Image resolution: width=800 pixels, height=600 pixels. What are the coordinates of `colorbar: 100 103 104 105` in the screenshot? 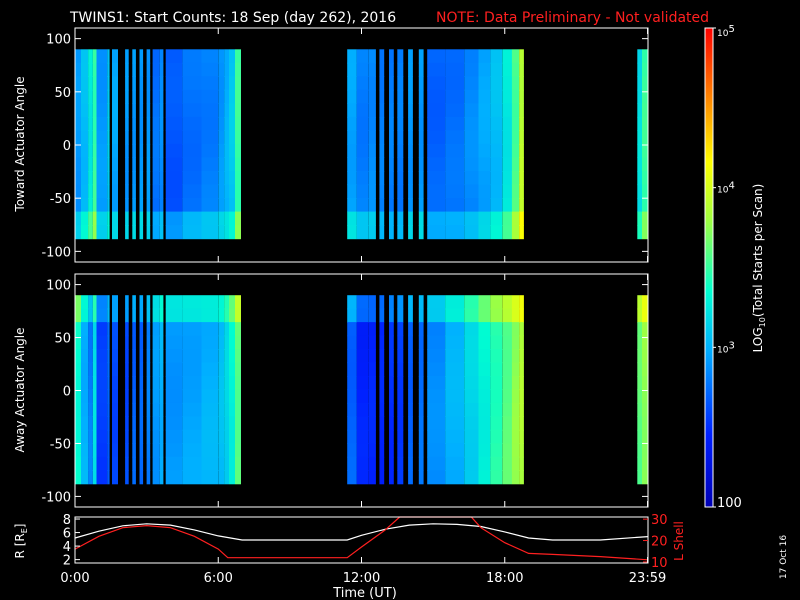 It's located at (723, 267).